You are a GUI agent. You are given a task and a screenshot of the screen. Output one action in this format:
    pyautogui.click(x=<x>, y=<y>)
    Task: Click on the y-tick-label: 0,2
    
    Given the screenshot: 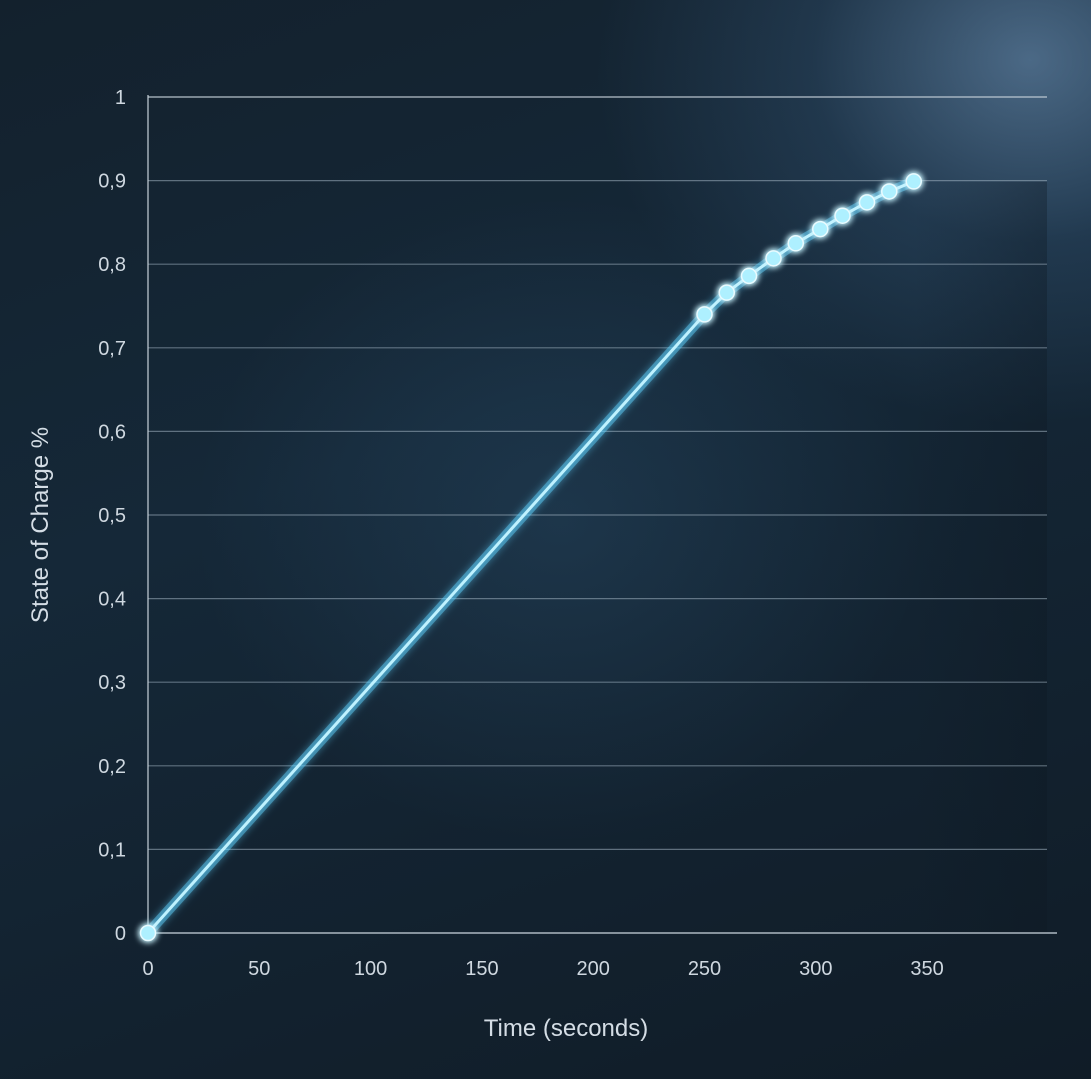 What is the action you would take?
    pyautogui.click(x=112, y=767)
    